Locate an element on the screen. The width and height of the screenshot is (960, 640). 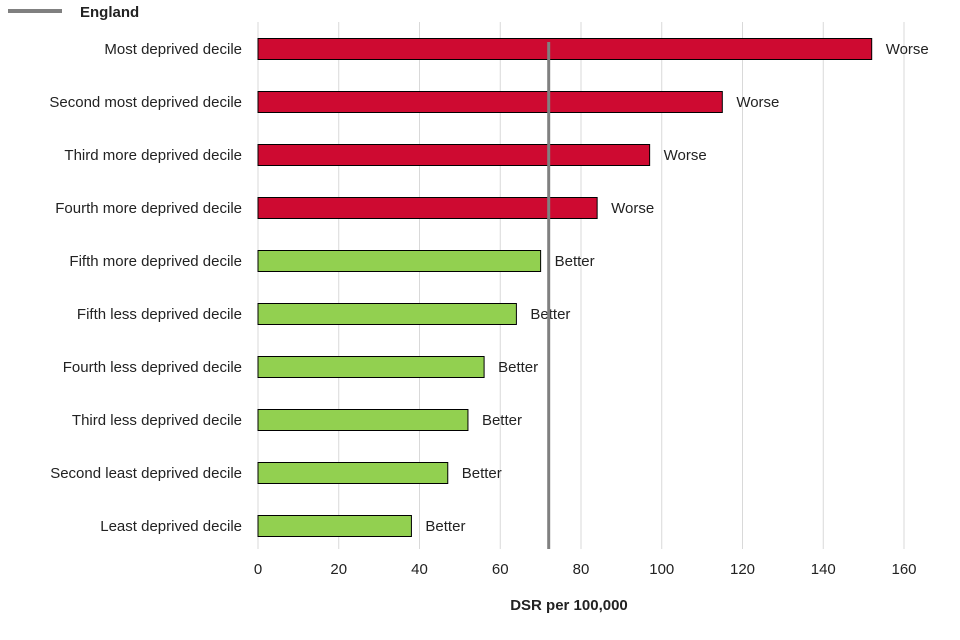
legend-england-label: England is located at coordinates (109, 12).